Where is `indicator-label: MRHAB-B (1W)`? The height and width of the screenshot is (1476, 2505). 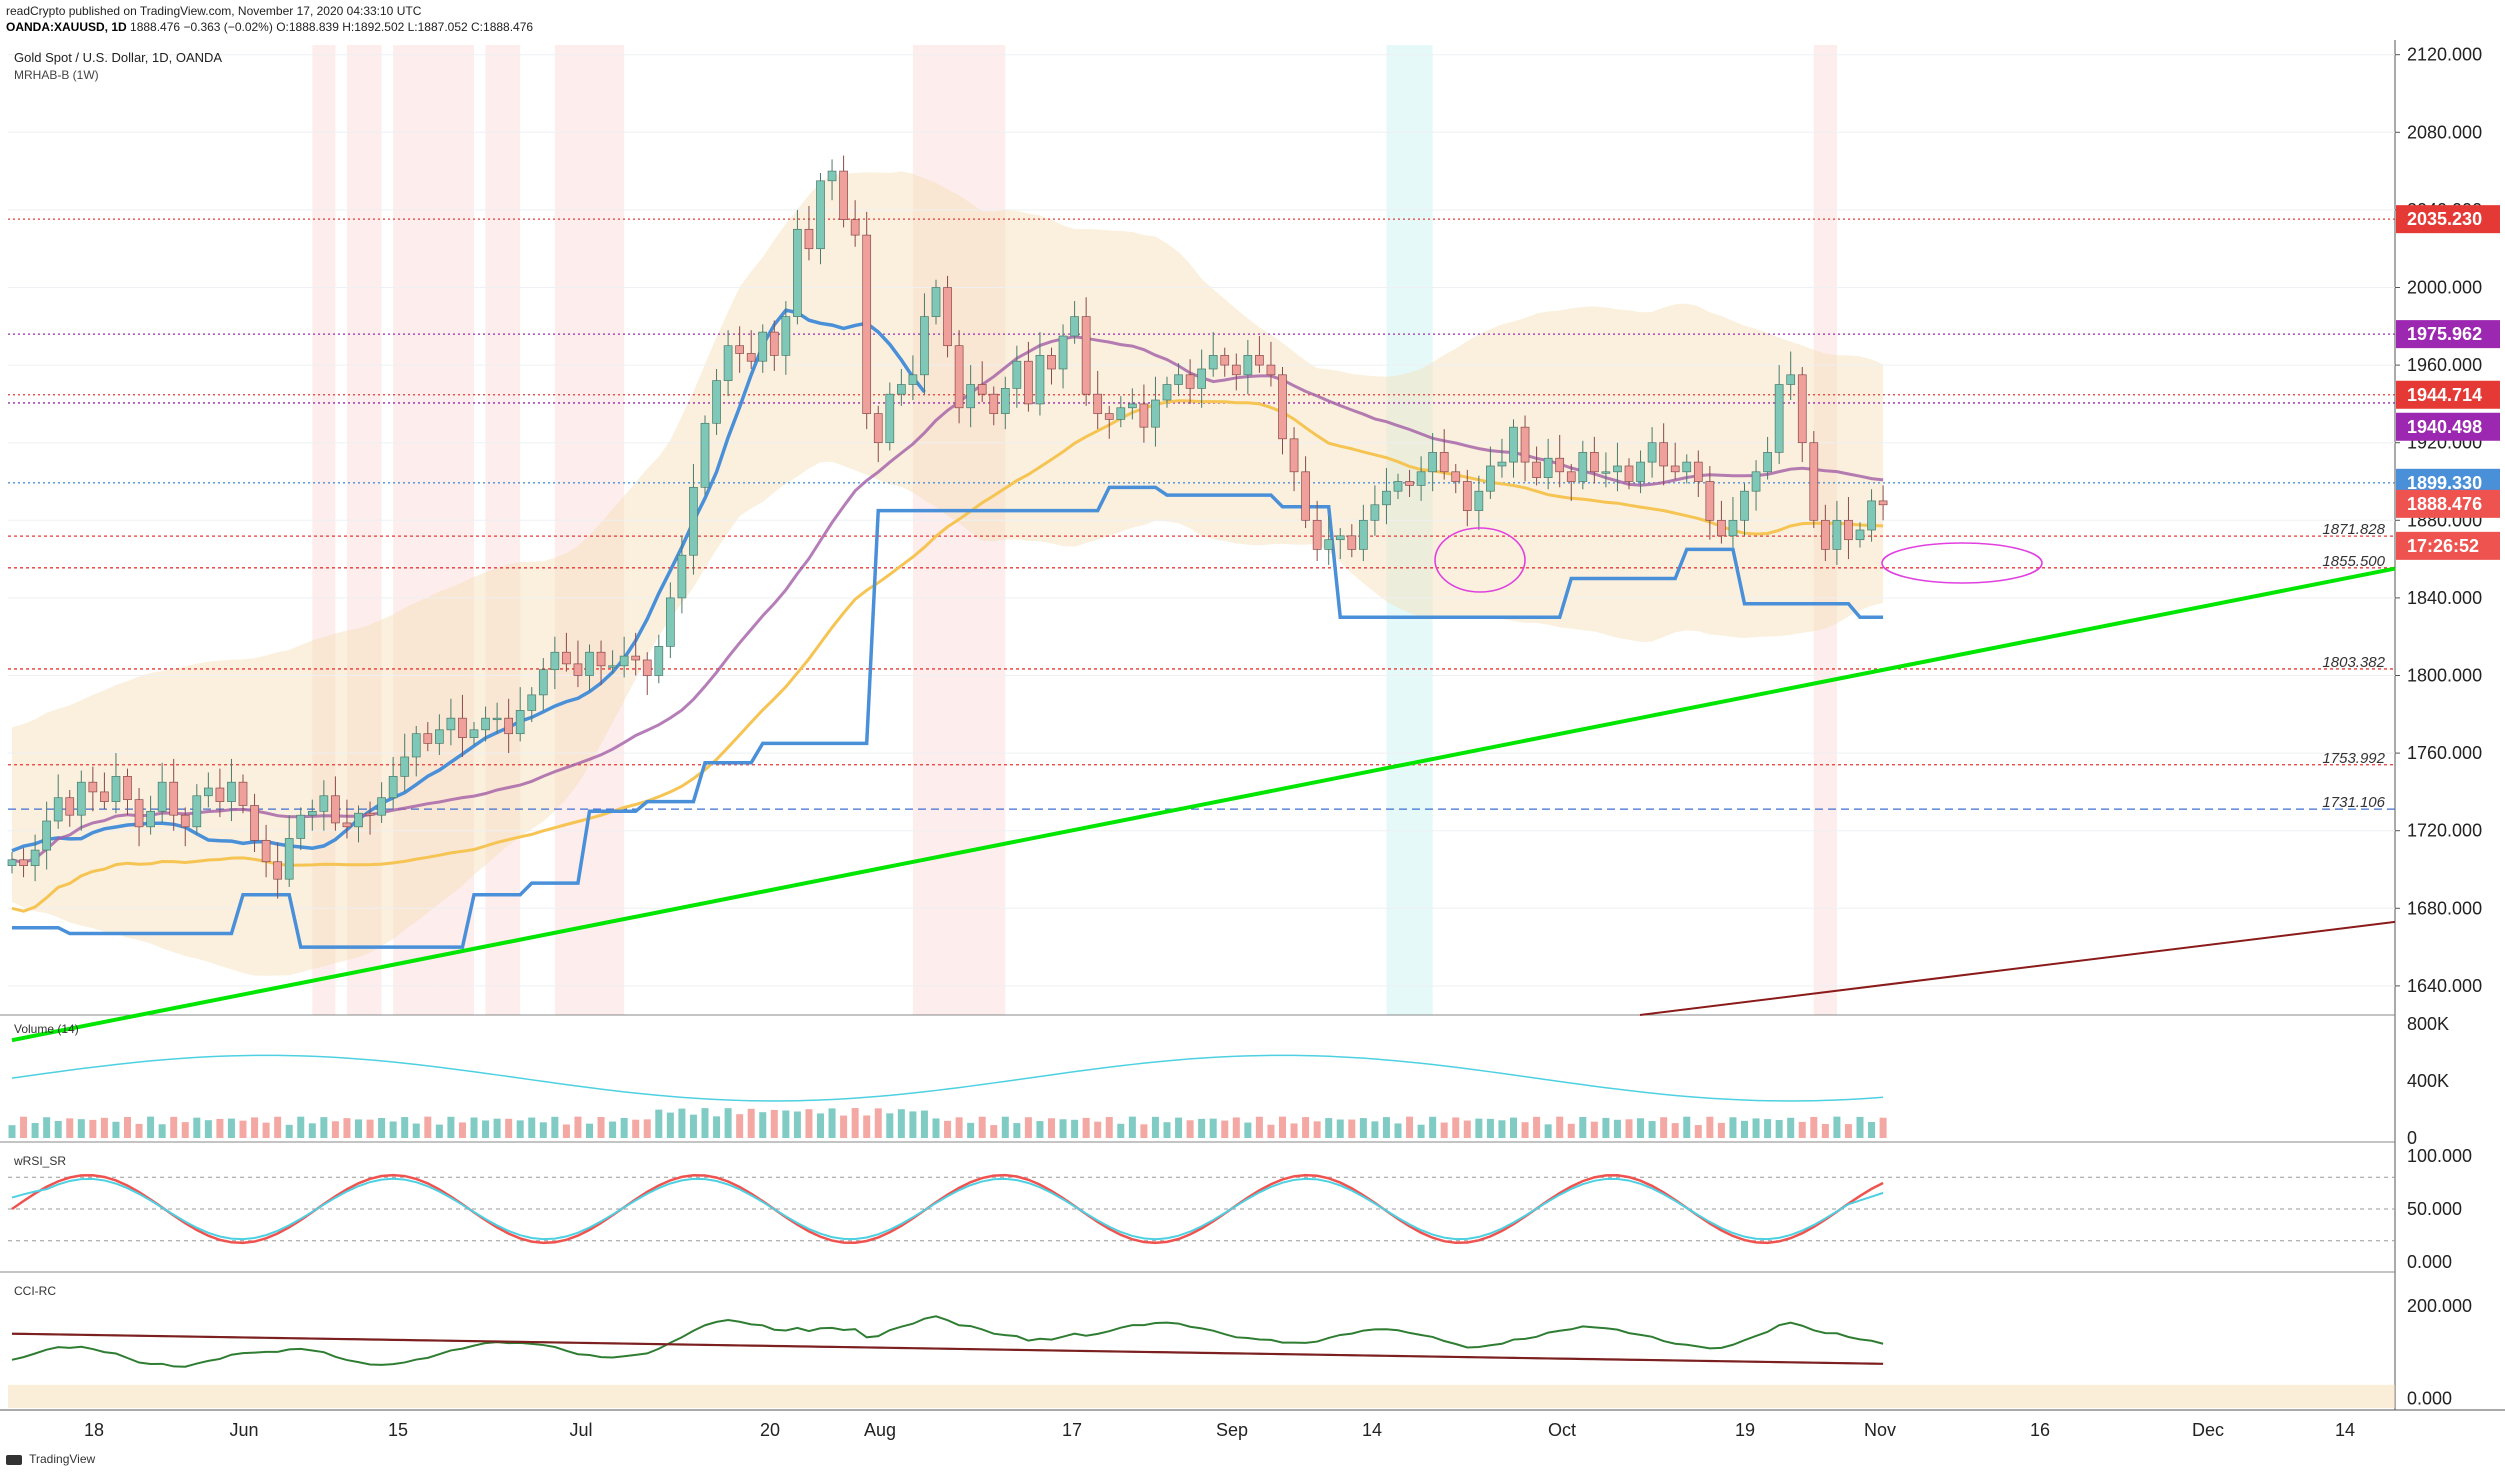 indicator-label: MRHAB-B (1W) is located at coordinates (56, 75).